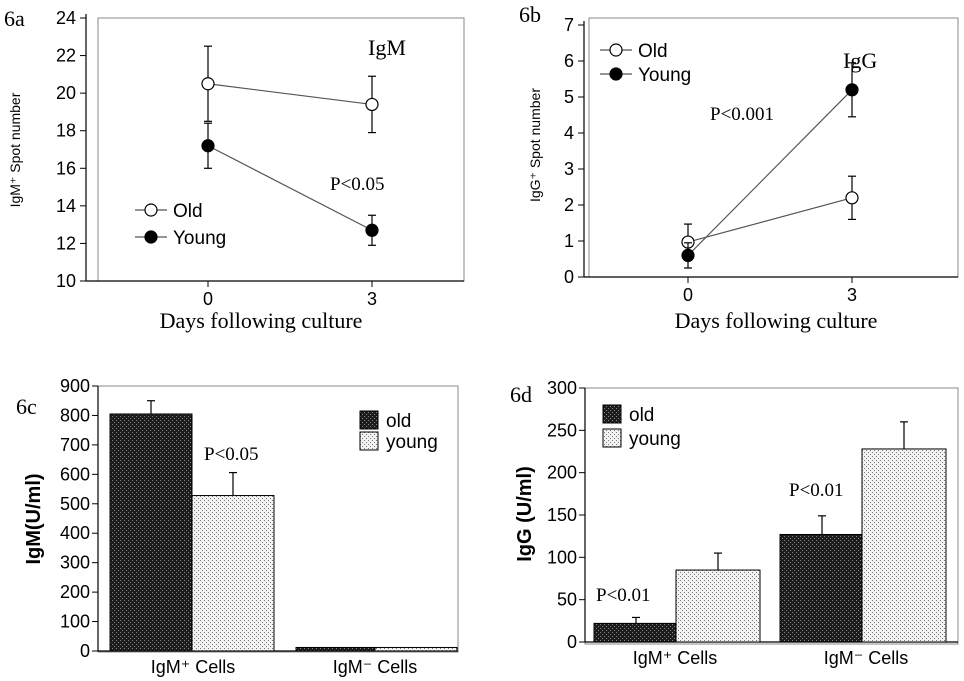 The image size is (964, 681). What do you see at coordinates (75, 592) in the screenshot?
I see `y-tick-label-6c: 200` at bounding box center [75, 592].